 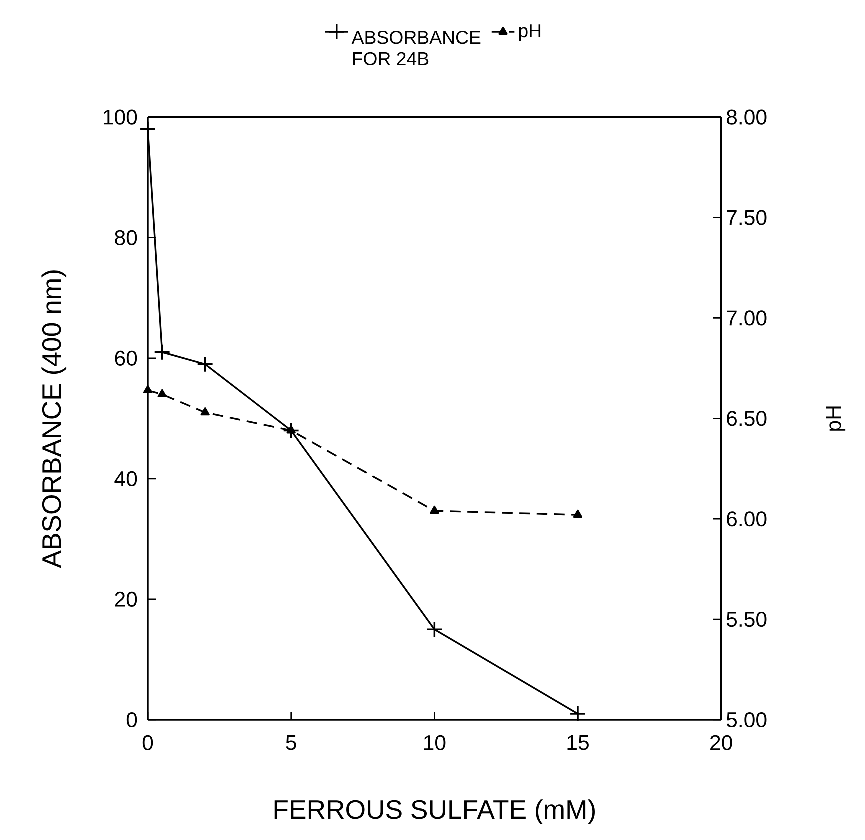 What do you see at coordinates (746, 620) in the screenshot?
I see `y2-tick-label: 5.50` at bounding box center [746, 620].